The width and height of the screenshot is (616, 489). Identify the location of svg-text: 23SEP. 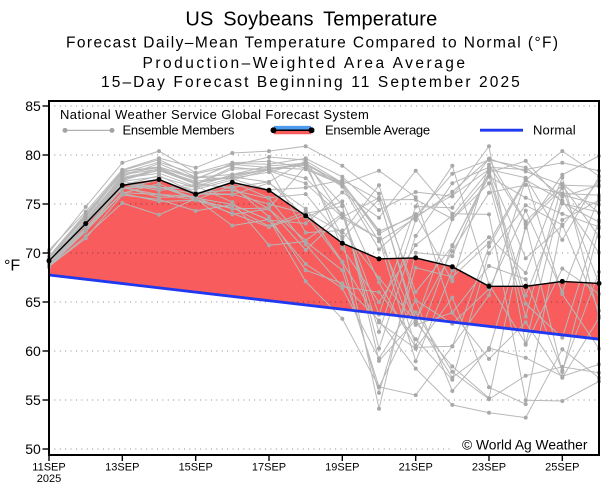
(489, 467).